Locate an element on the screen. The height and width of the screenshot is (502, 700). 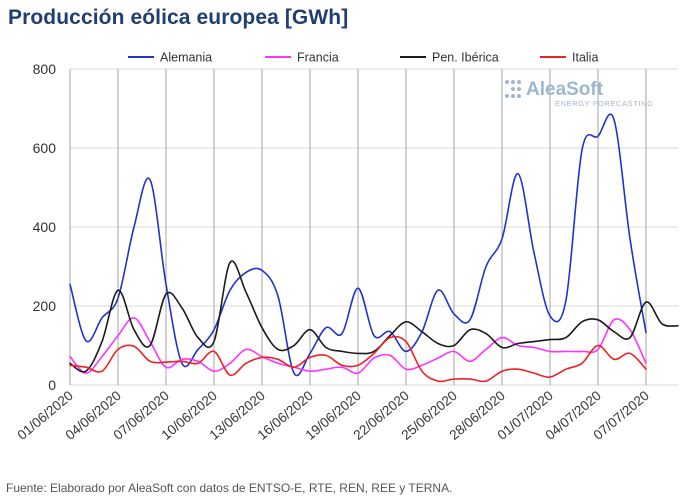
y-axis-ticks: 0 200 400 600 800 is located at coordinates (45, 227).